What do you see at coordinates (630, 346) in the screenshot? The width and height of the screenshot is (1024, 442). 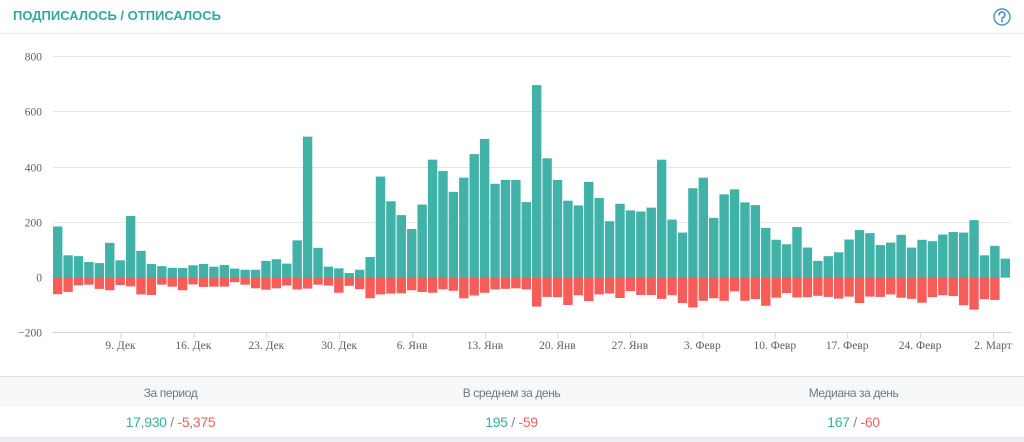 I see `svg-text: 27. Янв` at bounding box center [630, 346].